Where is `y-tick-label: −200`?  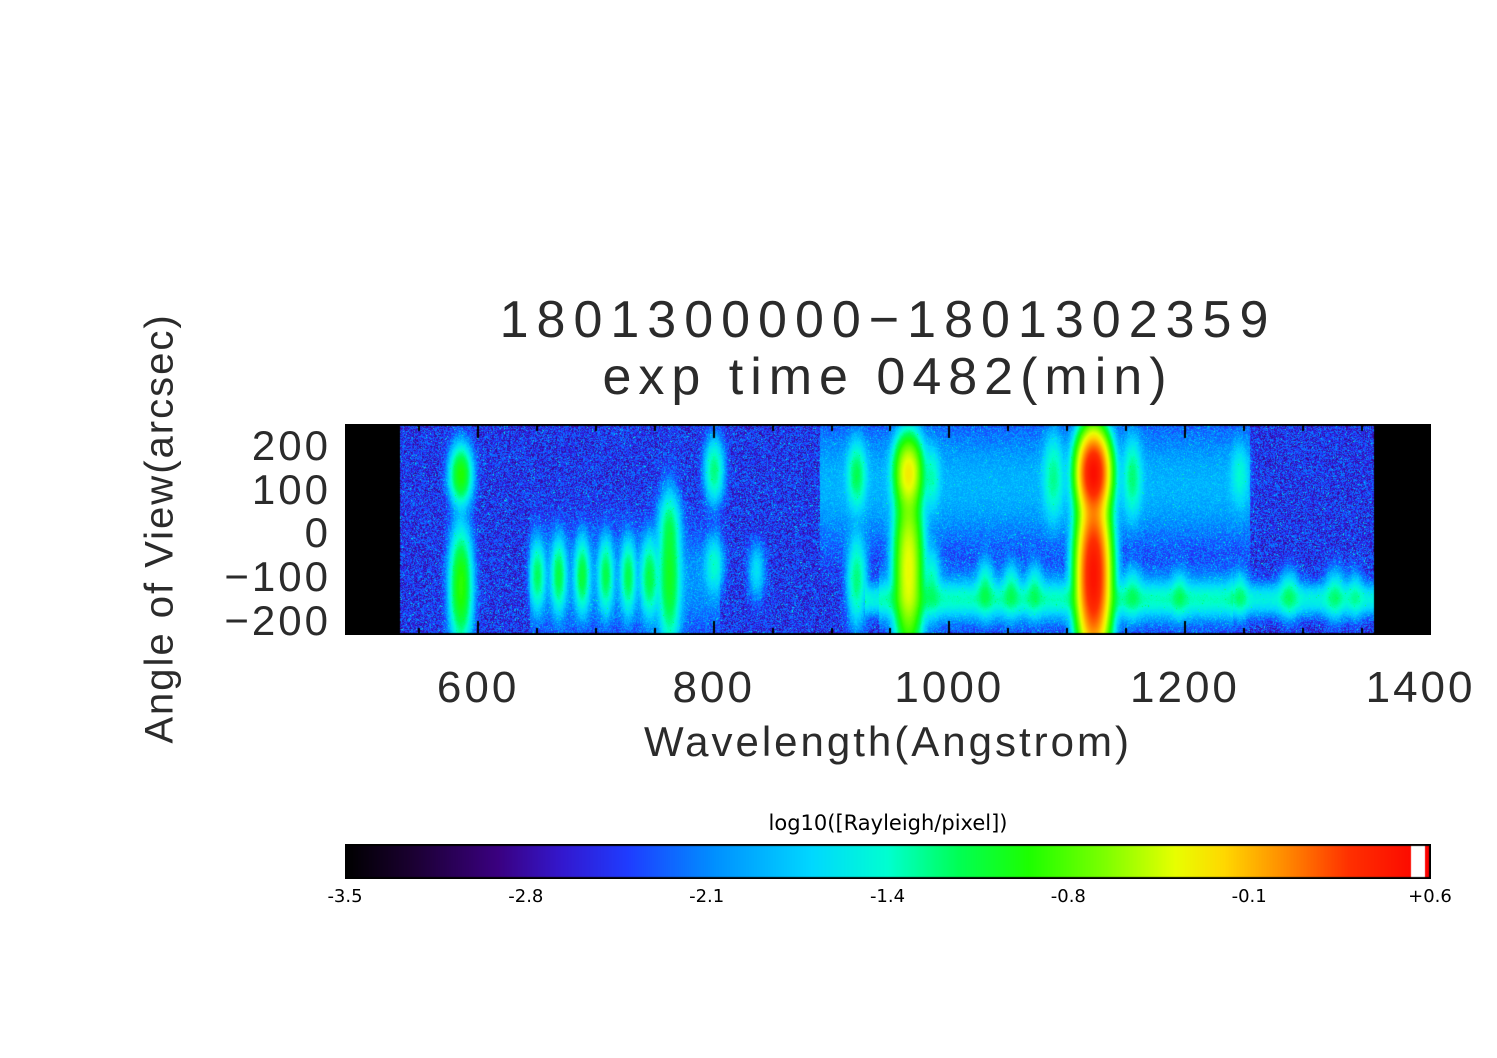
y-tick-label: −200 is located at coordinates (277, 620).